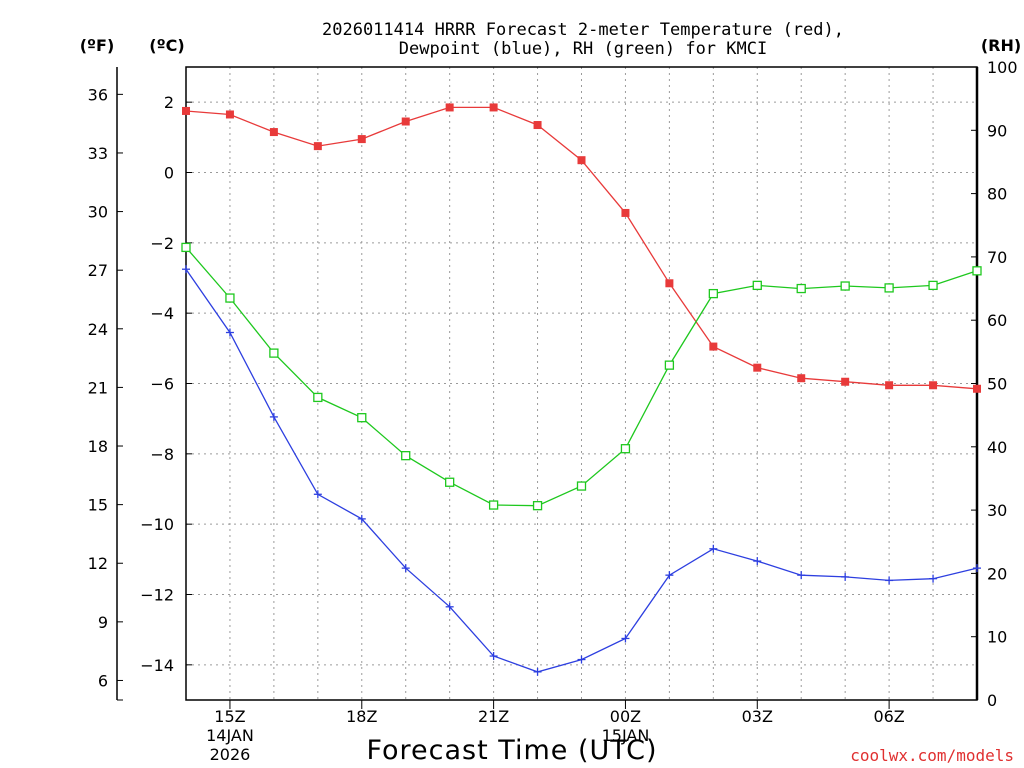 Image resolution: width=1024 pixels, height=768 pixels. What do you see at coordinates (162, 384) in the screenshot?
I see `celsius-tick-label: −6` at bounding box center [162, 384].